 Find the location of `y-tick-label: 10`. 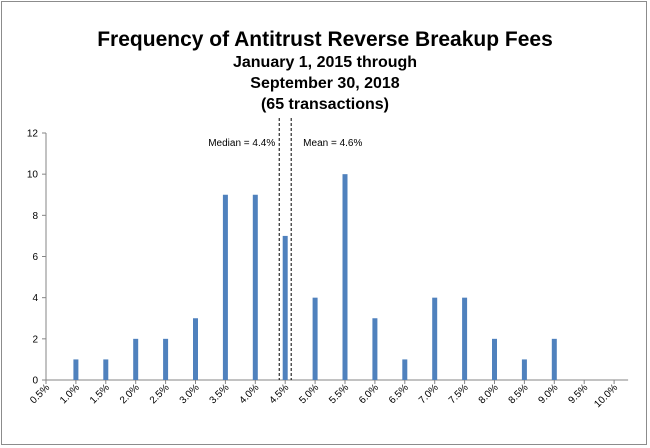

y-tick-label: 10 is located at coordinates (33, 175).